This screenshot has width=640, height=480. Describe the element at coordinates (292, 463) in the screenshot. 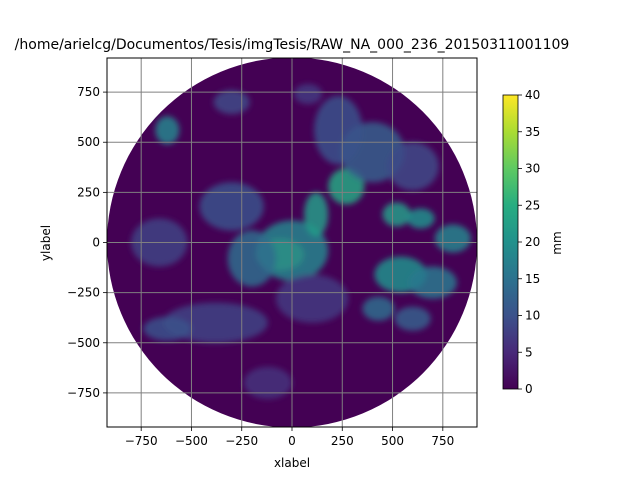

I see `x-axis-label: xlabel` at that location.